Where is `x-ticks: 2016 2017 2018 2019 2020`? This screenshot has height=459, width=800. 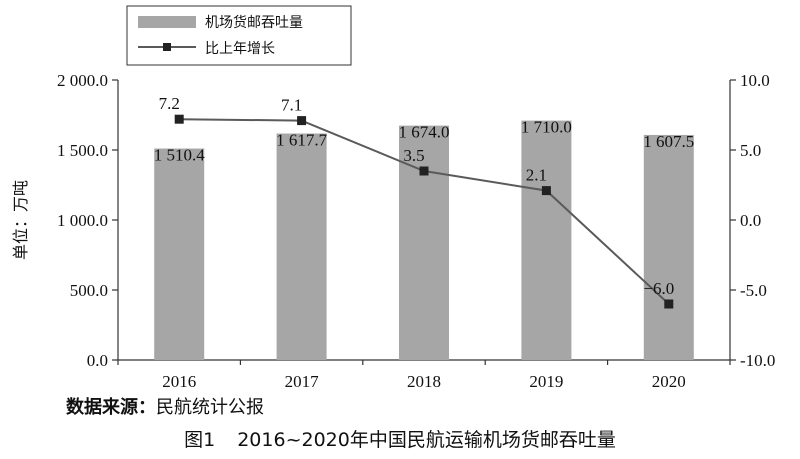
x-ticks: 2016 2017 2018 2019 2020 is located at coordinates (424, 375).